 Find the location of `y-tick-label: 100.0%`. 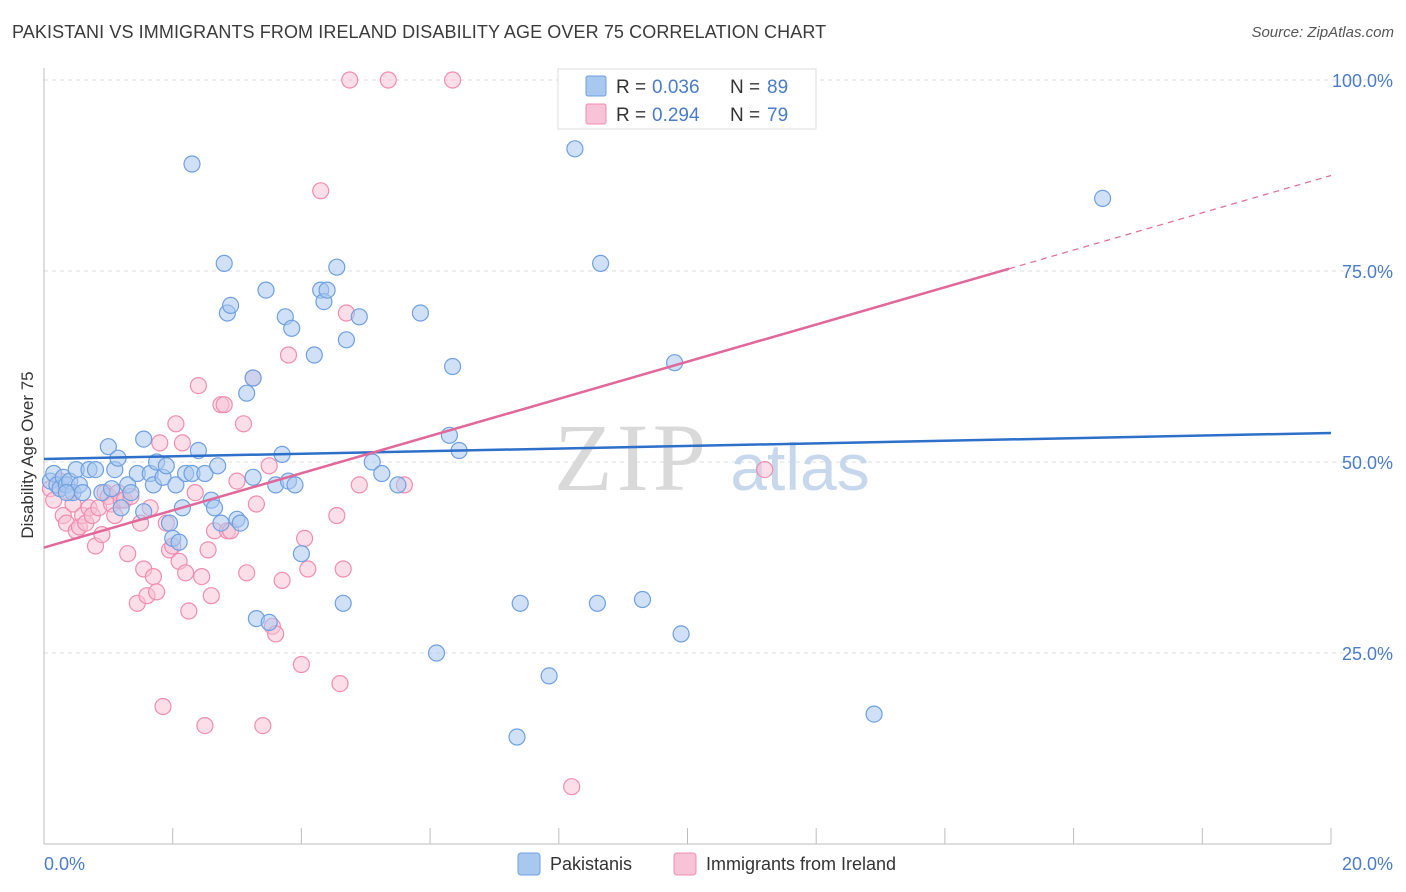

y-tick-label: 100.0% is located at coordinates (1362, 81).